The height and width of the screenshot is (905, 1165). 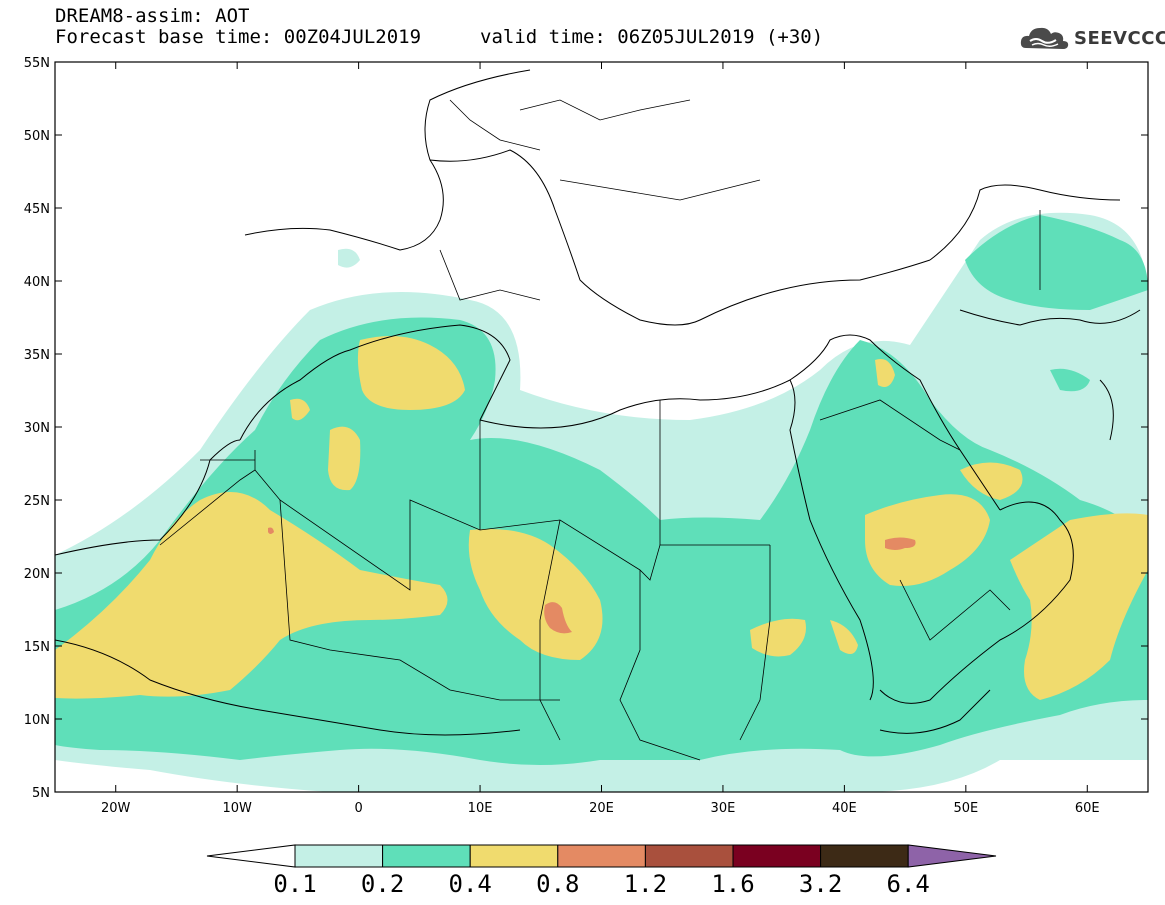 I want to click on chart-title: DREAM8-assim: AOT, so click(x=152, y=16).